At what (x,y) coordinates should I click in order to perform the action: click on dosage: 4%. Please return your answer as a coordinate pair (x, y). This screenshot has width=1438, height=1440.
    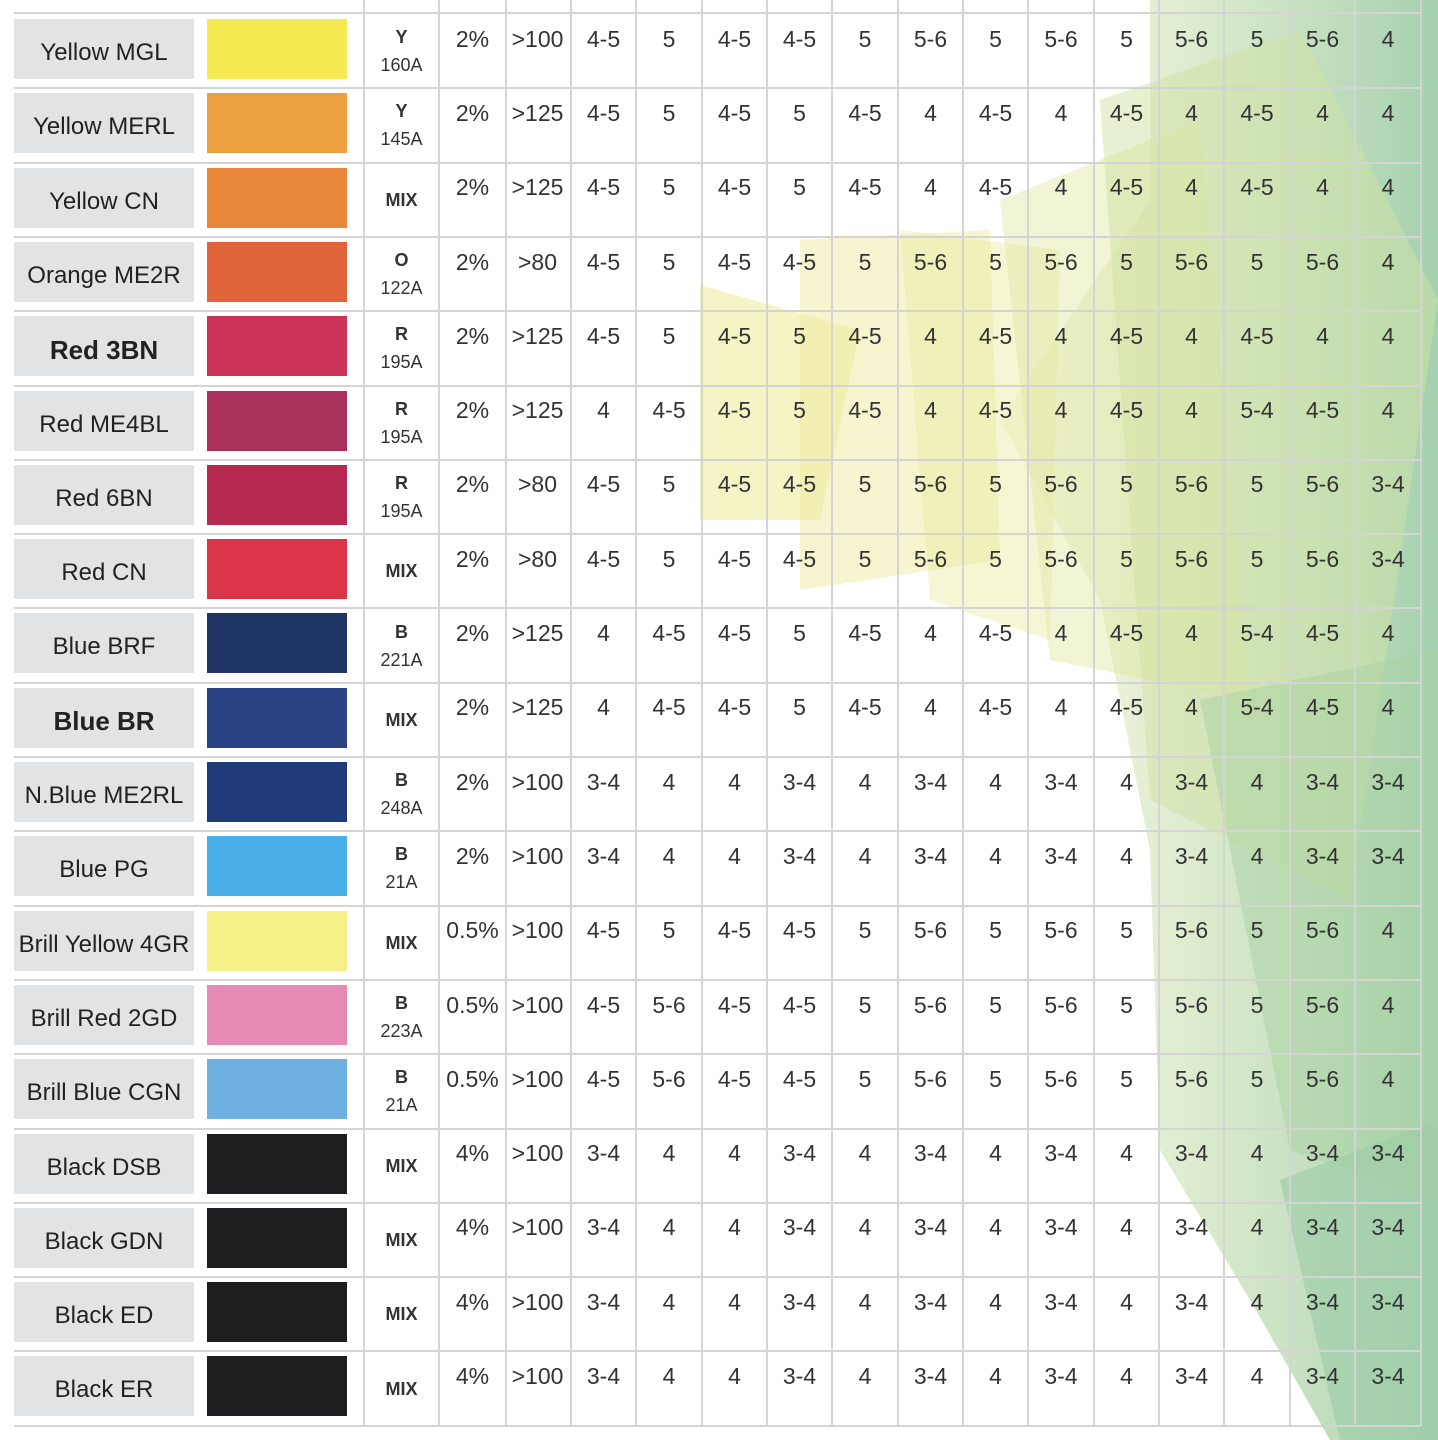
    Looking at the image, I should click on (472, 1153).